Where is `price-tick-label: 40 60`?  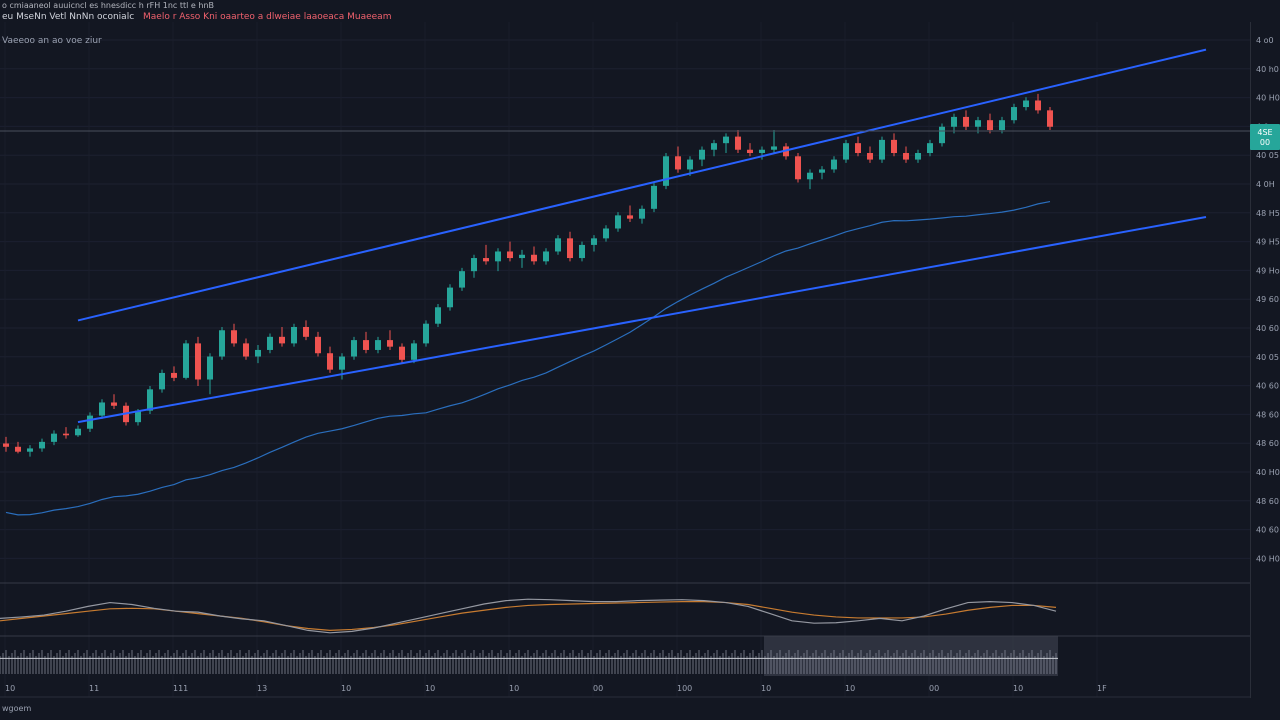
price-tick-label: 40 60 is located at coordinates (1267, 386).